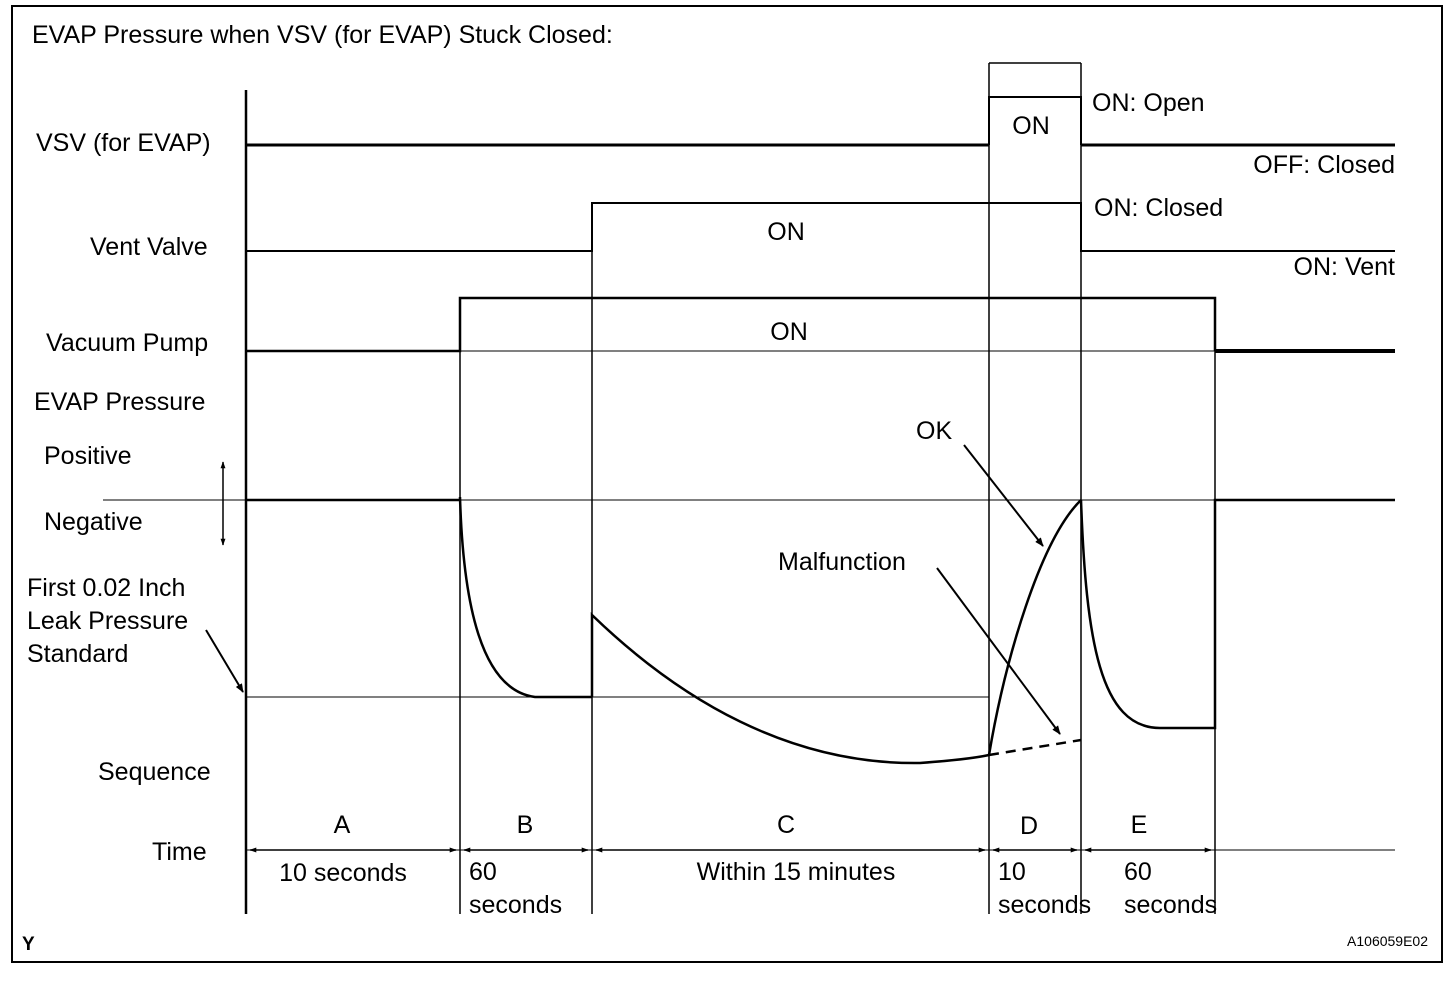 This screenshot has height=981, width=1456. What do you see at coordinates (1138, 872) in the screenshot?
I see `phase-e-time-line1: 60` at bounding box center [1138, 872].